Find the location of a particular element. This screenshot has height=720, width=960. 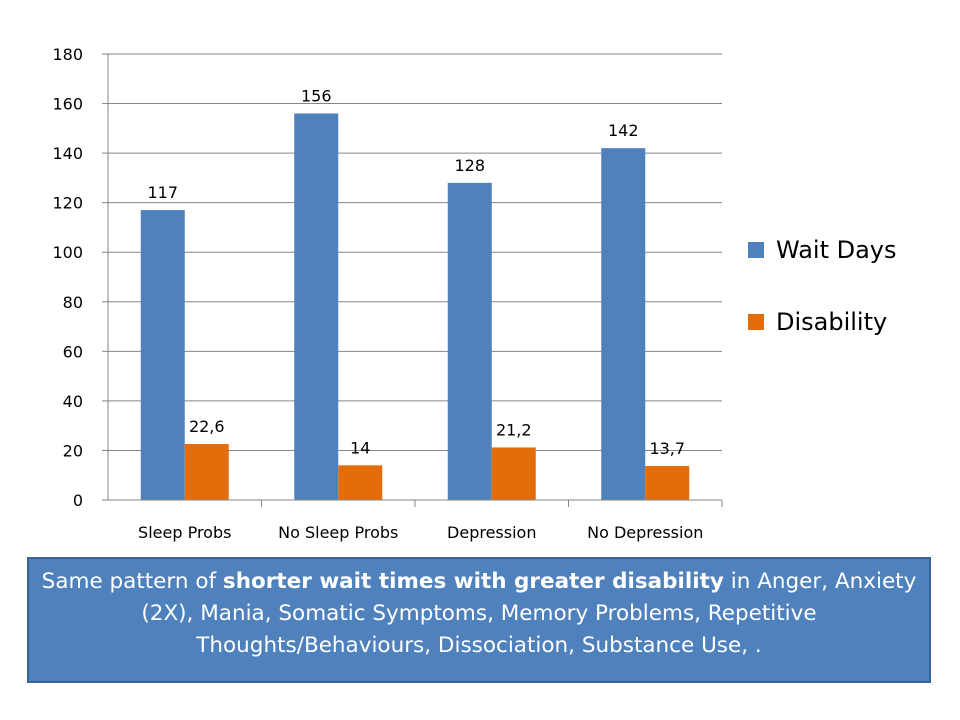

y-tick-label: 140 is located at coordinates (67, 153).